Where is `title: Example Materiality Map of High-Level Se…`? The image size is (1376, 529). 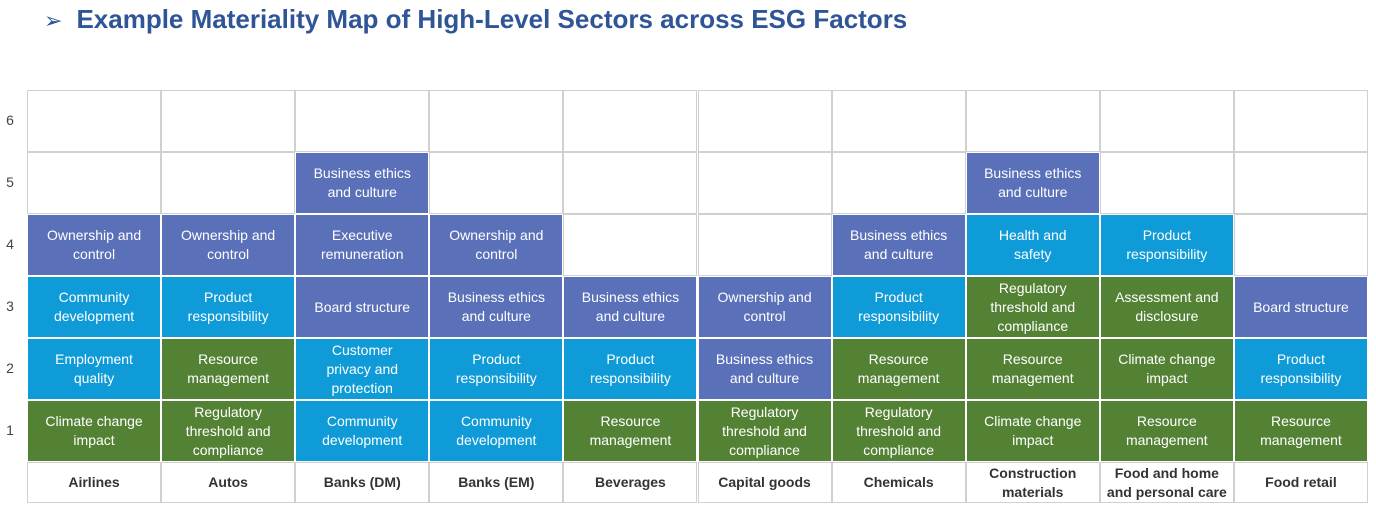 title: Example Materiality Map of High-Level Se… is located at coordinates (492, 19).